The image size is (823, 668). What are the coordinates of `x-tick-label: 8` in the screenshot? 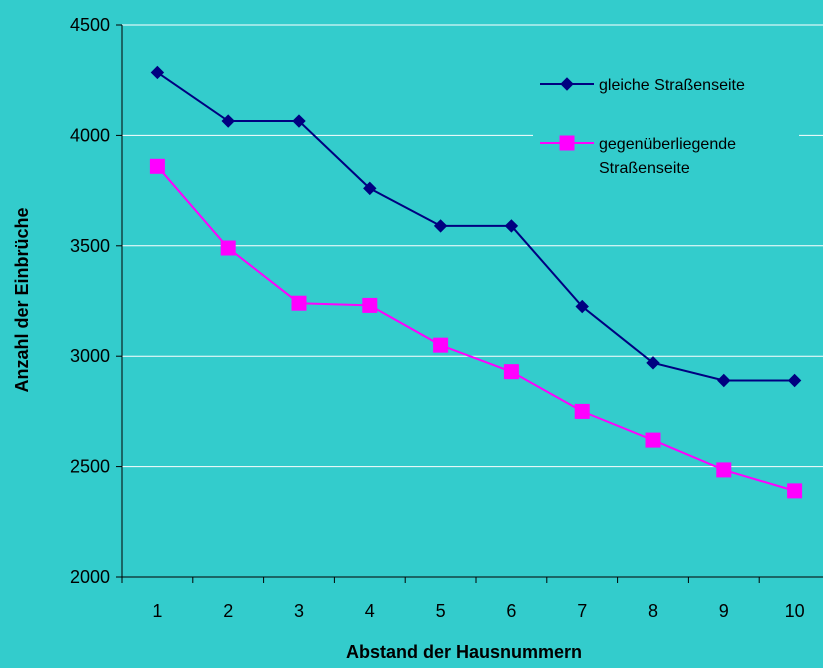 It's located at (653, 611).